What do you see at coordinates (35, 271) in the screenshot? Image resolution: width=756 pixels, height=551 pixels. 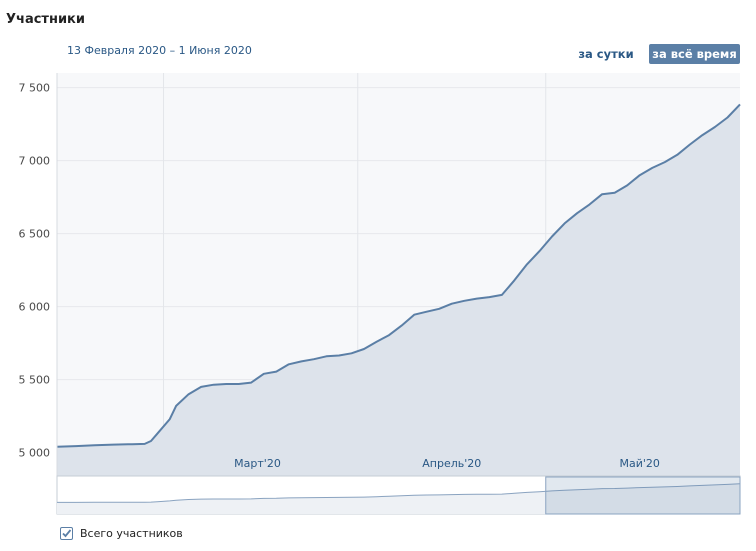 I see `y-axis-ticks: 5 000 5 500 6 000 6 500 7 000 7 500` at bounding box center [35, 271].